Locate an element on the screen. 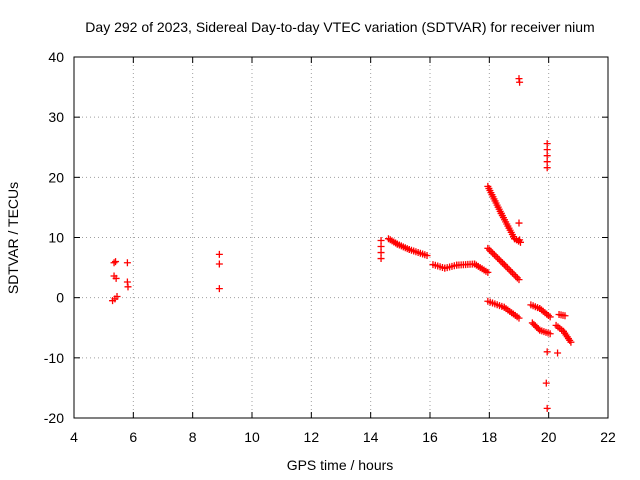 This screenshot has width=640, height=480. x-axis-label: GPS time / hours is located at coordinates (340, 465).